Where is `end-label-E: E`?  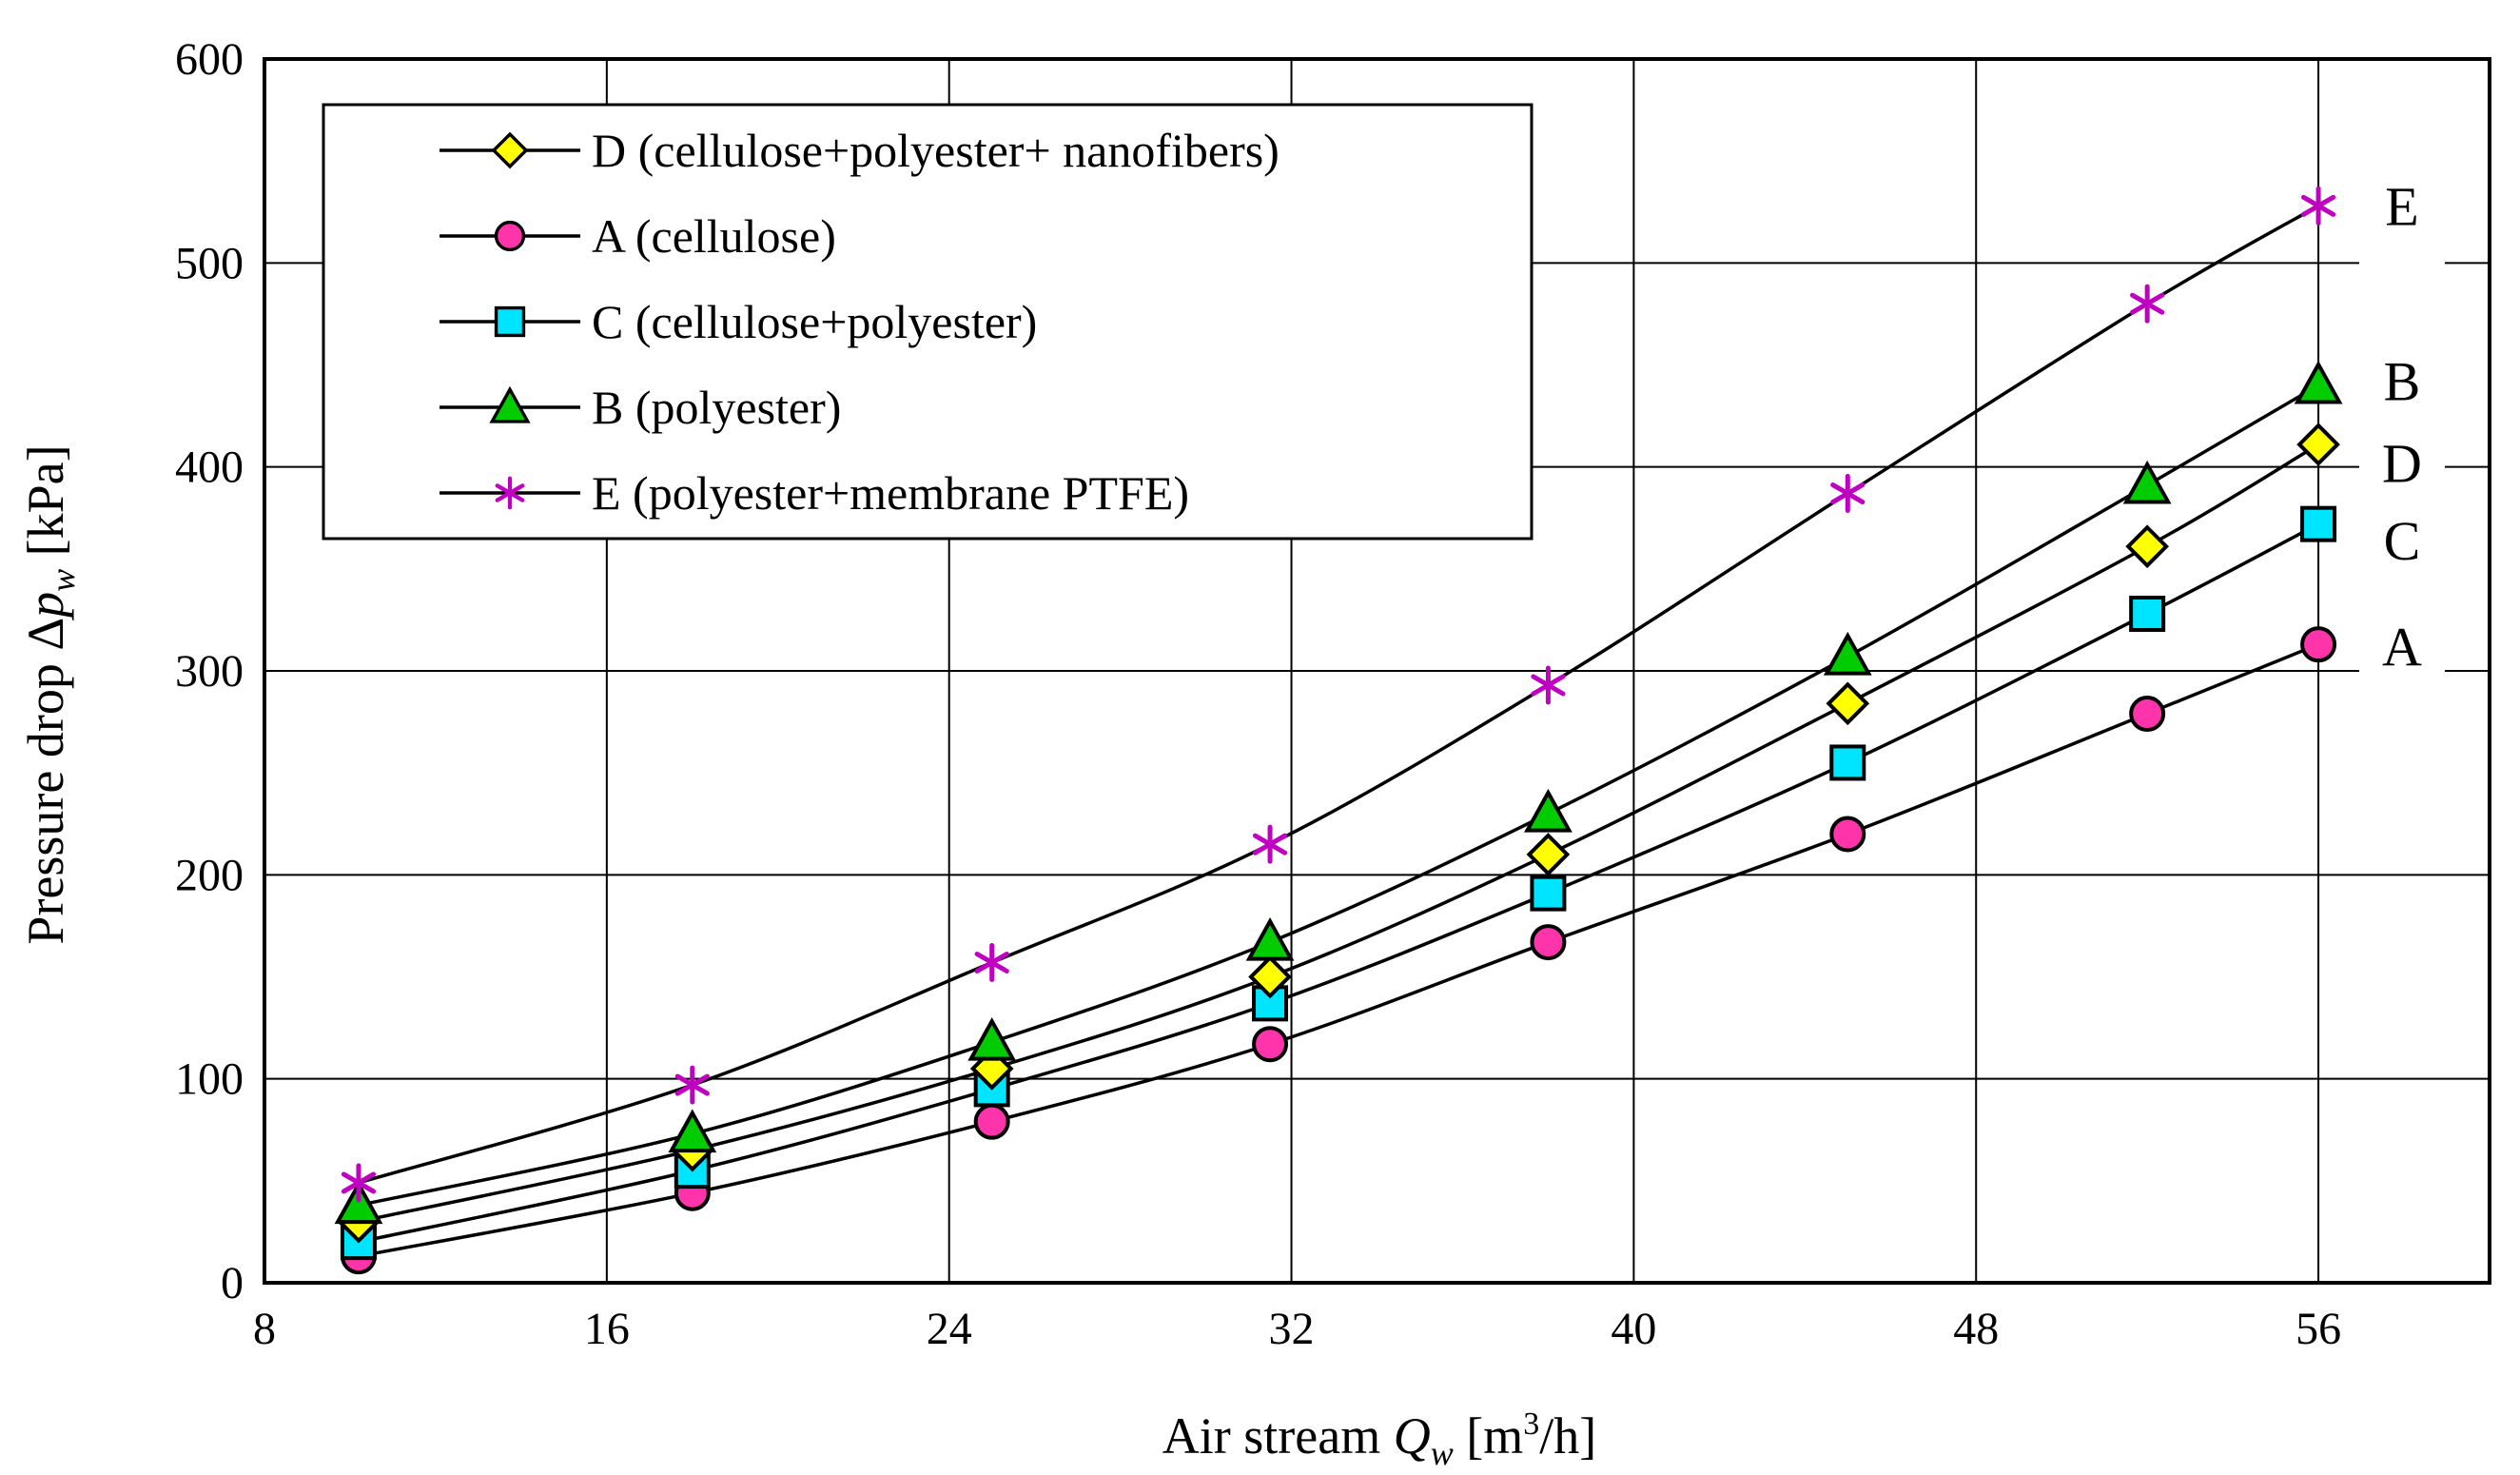 end-label-E: E is located at coordinates (2401, 206).